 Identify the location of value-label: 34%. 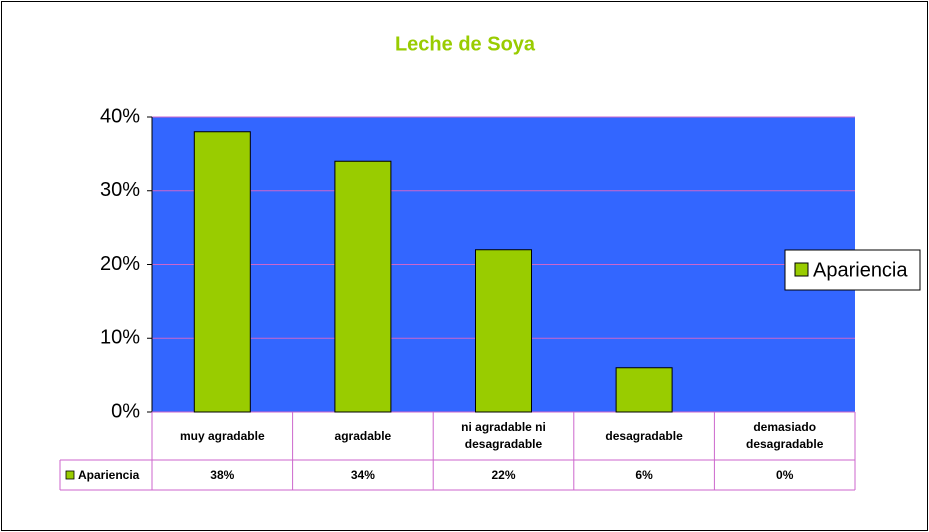
(363, 475).